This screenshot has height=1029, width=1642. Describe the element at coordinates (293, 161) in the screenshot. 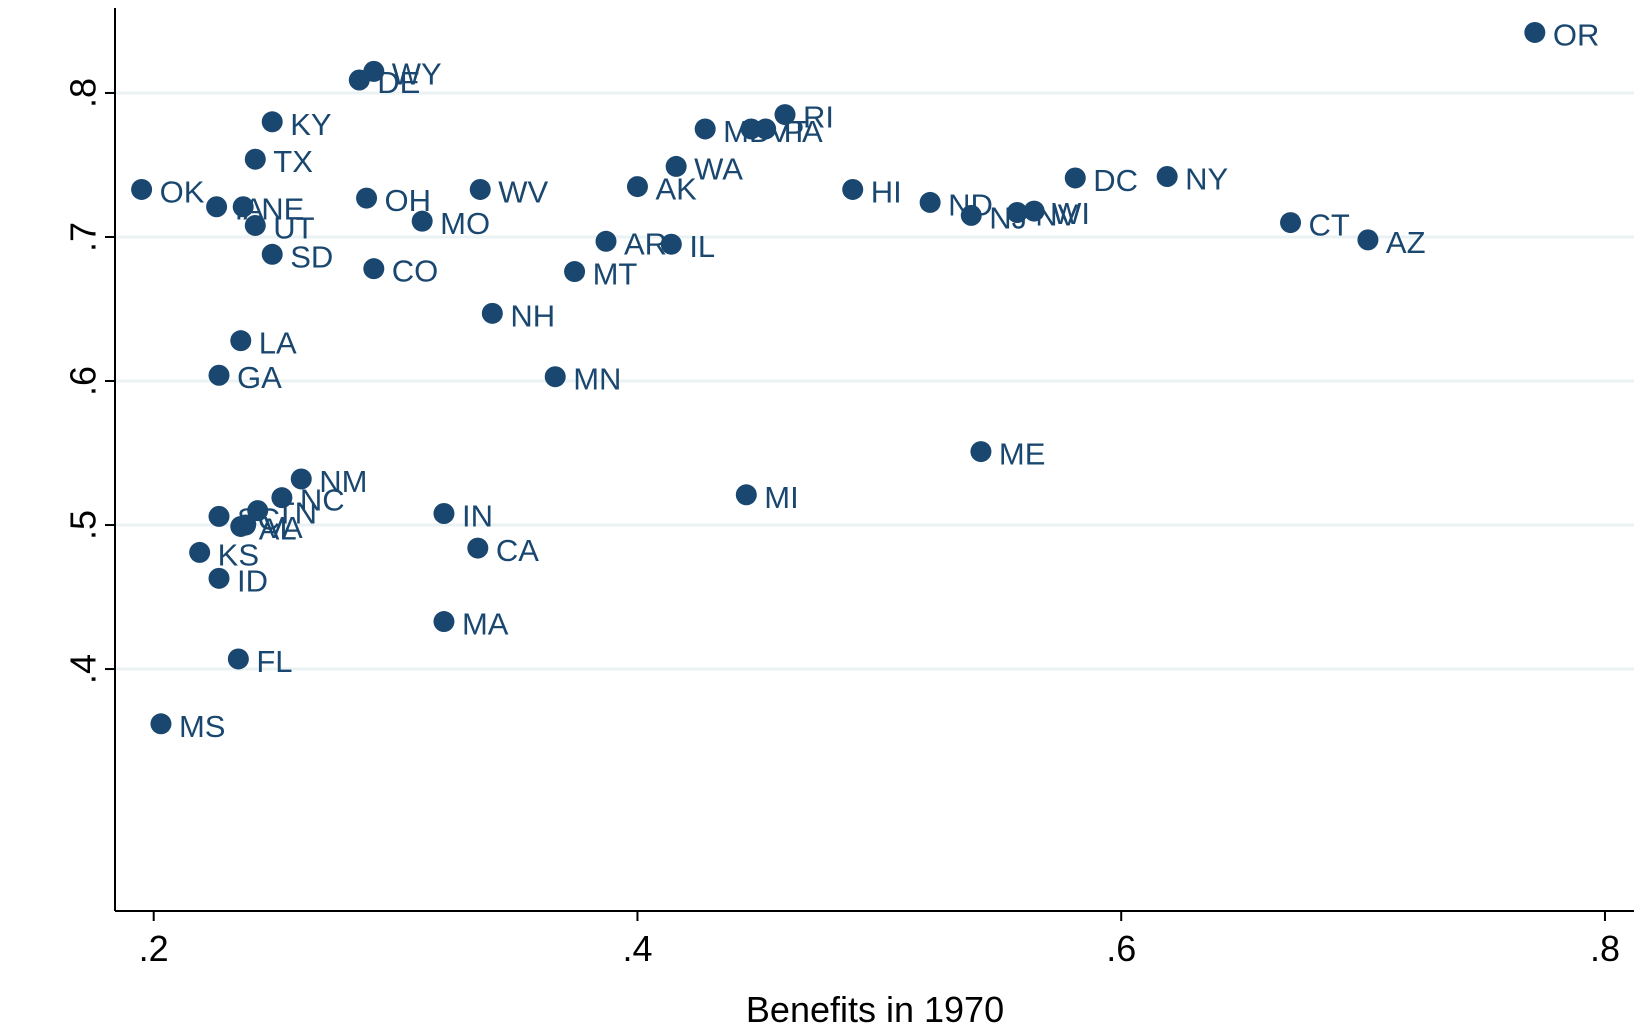

I see `point-label: TX` at that location.